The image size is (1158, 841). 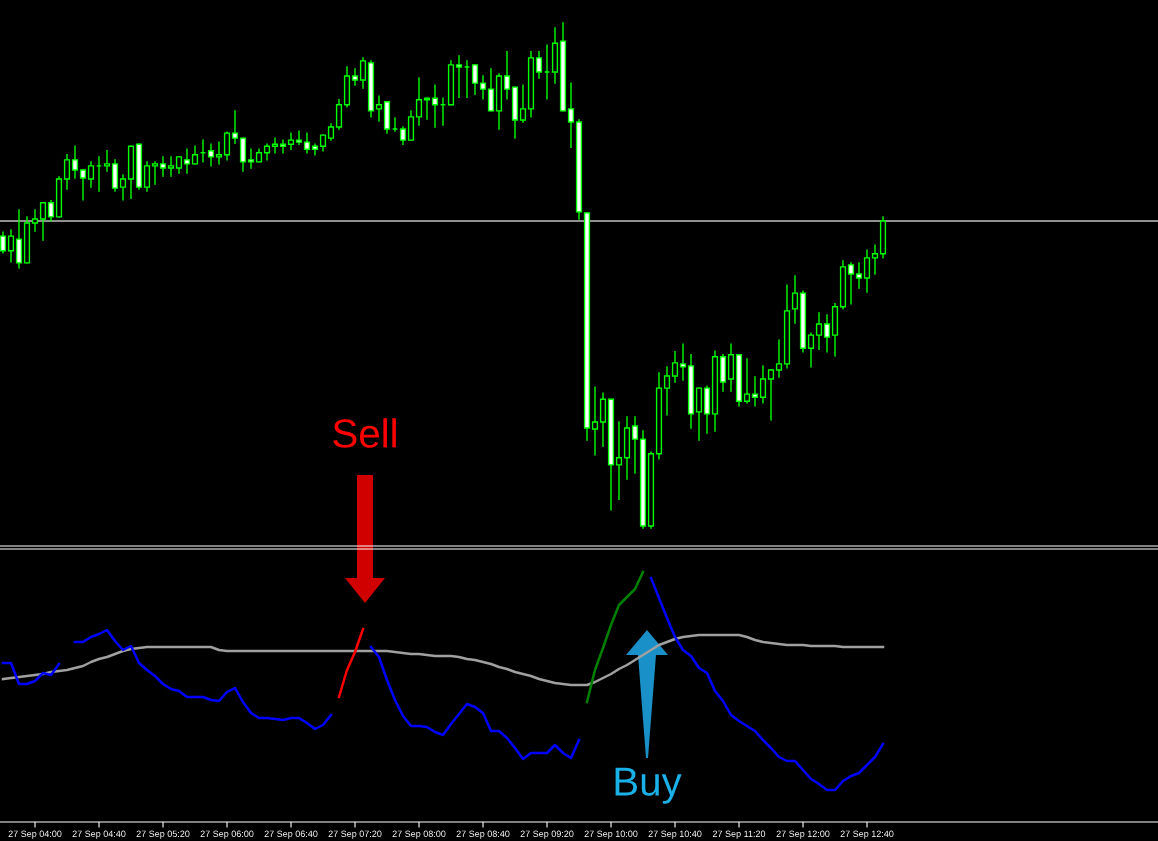 I want to click on x-tick-label: 27 Sep 09:20, so click(x=547, y=834).